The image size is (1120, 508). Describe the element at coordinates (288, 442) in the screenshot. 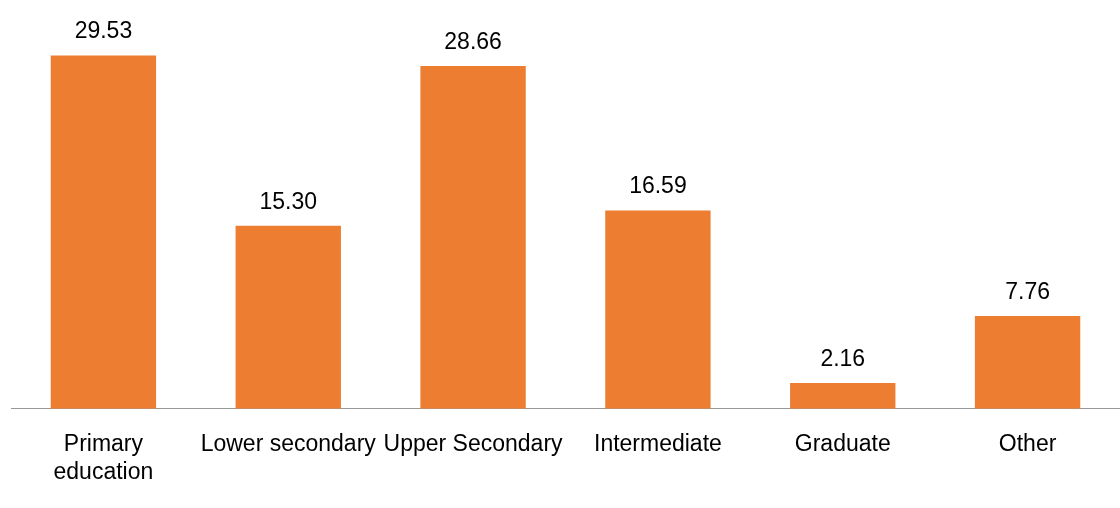

I see `x-tick-label: Lower secondary` at that location.